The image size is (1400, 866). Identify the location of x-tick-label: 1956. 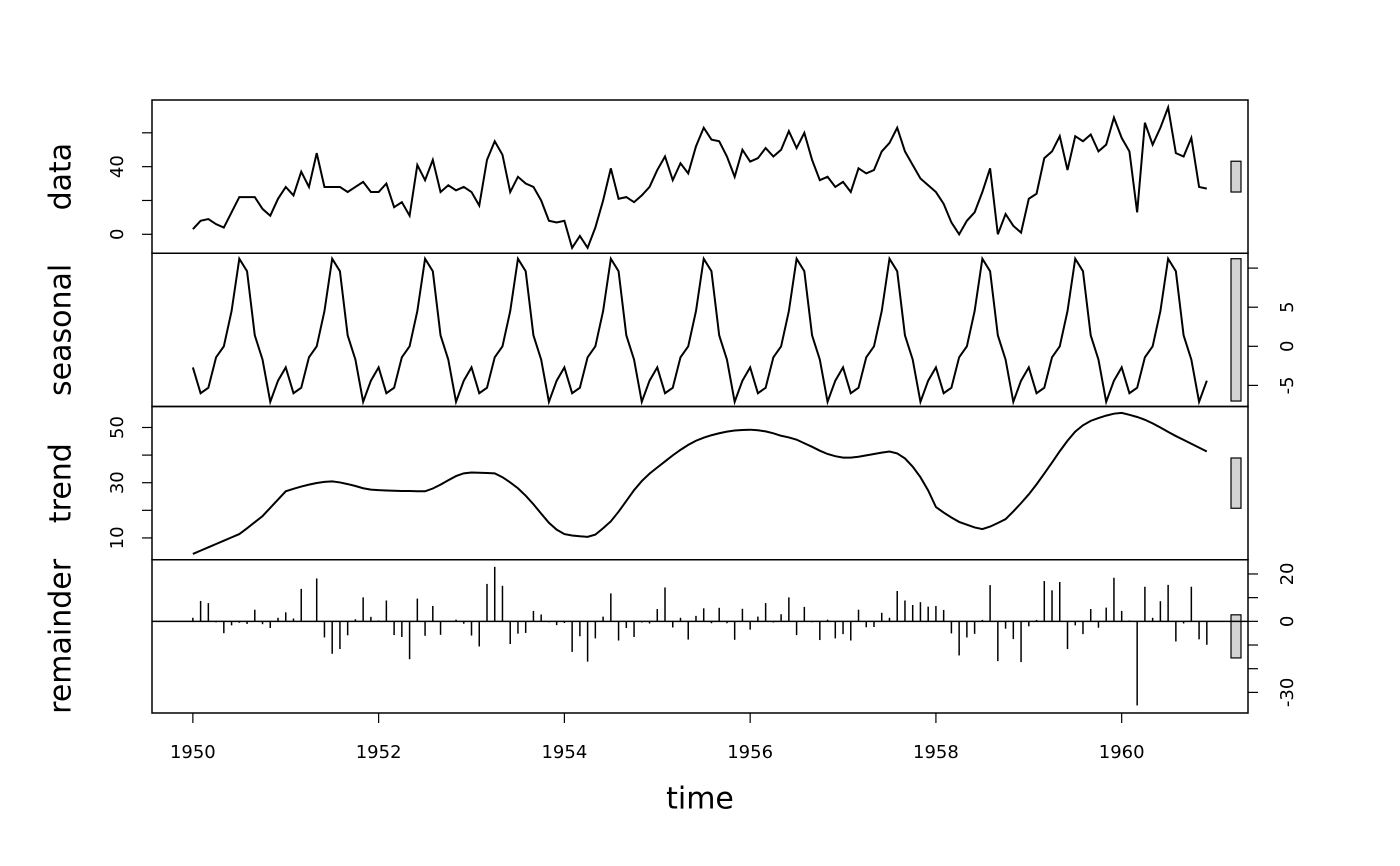
(750, 752).